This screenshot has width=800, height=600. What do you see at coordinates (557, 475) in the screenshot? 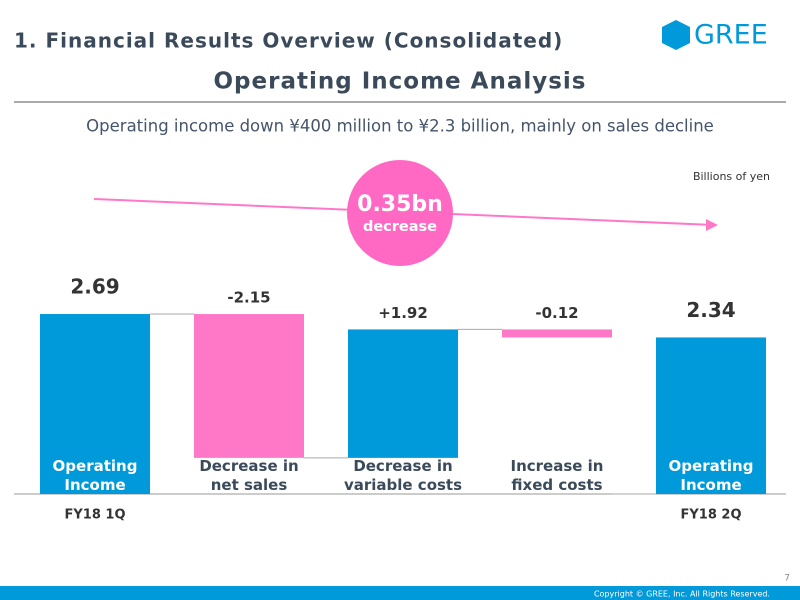
I see `category-label: Increase in fixed costs` at bounding box center [557, 475].